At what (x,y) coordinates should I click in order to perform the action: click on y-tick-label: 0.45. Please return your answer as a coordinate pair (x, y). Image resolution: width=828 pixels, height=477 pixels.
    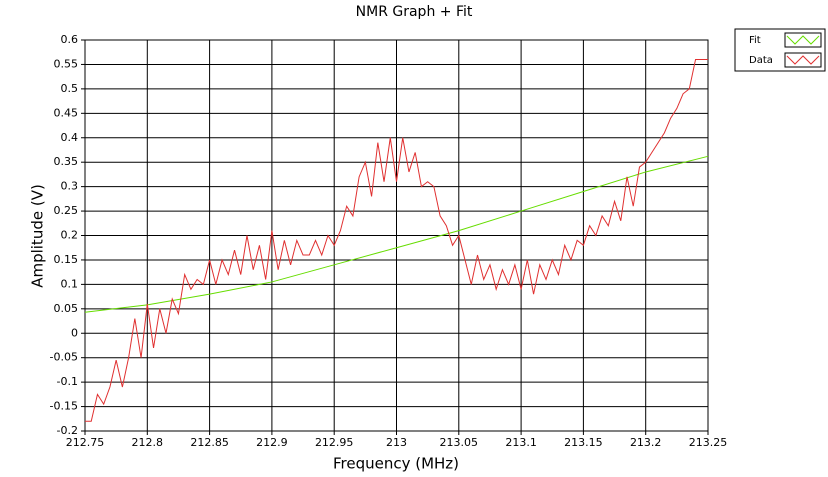
    Looking at the image, I should click on (66, 112).